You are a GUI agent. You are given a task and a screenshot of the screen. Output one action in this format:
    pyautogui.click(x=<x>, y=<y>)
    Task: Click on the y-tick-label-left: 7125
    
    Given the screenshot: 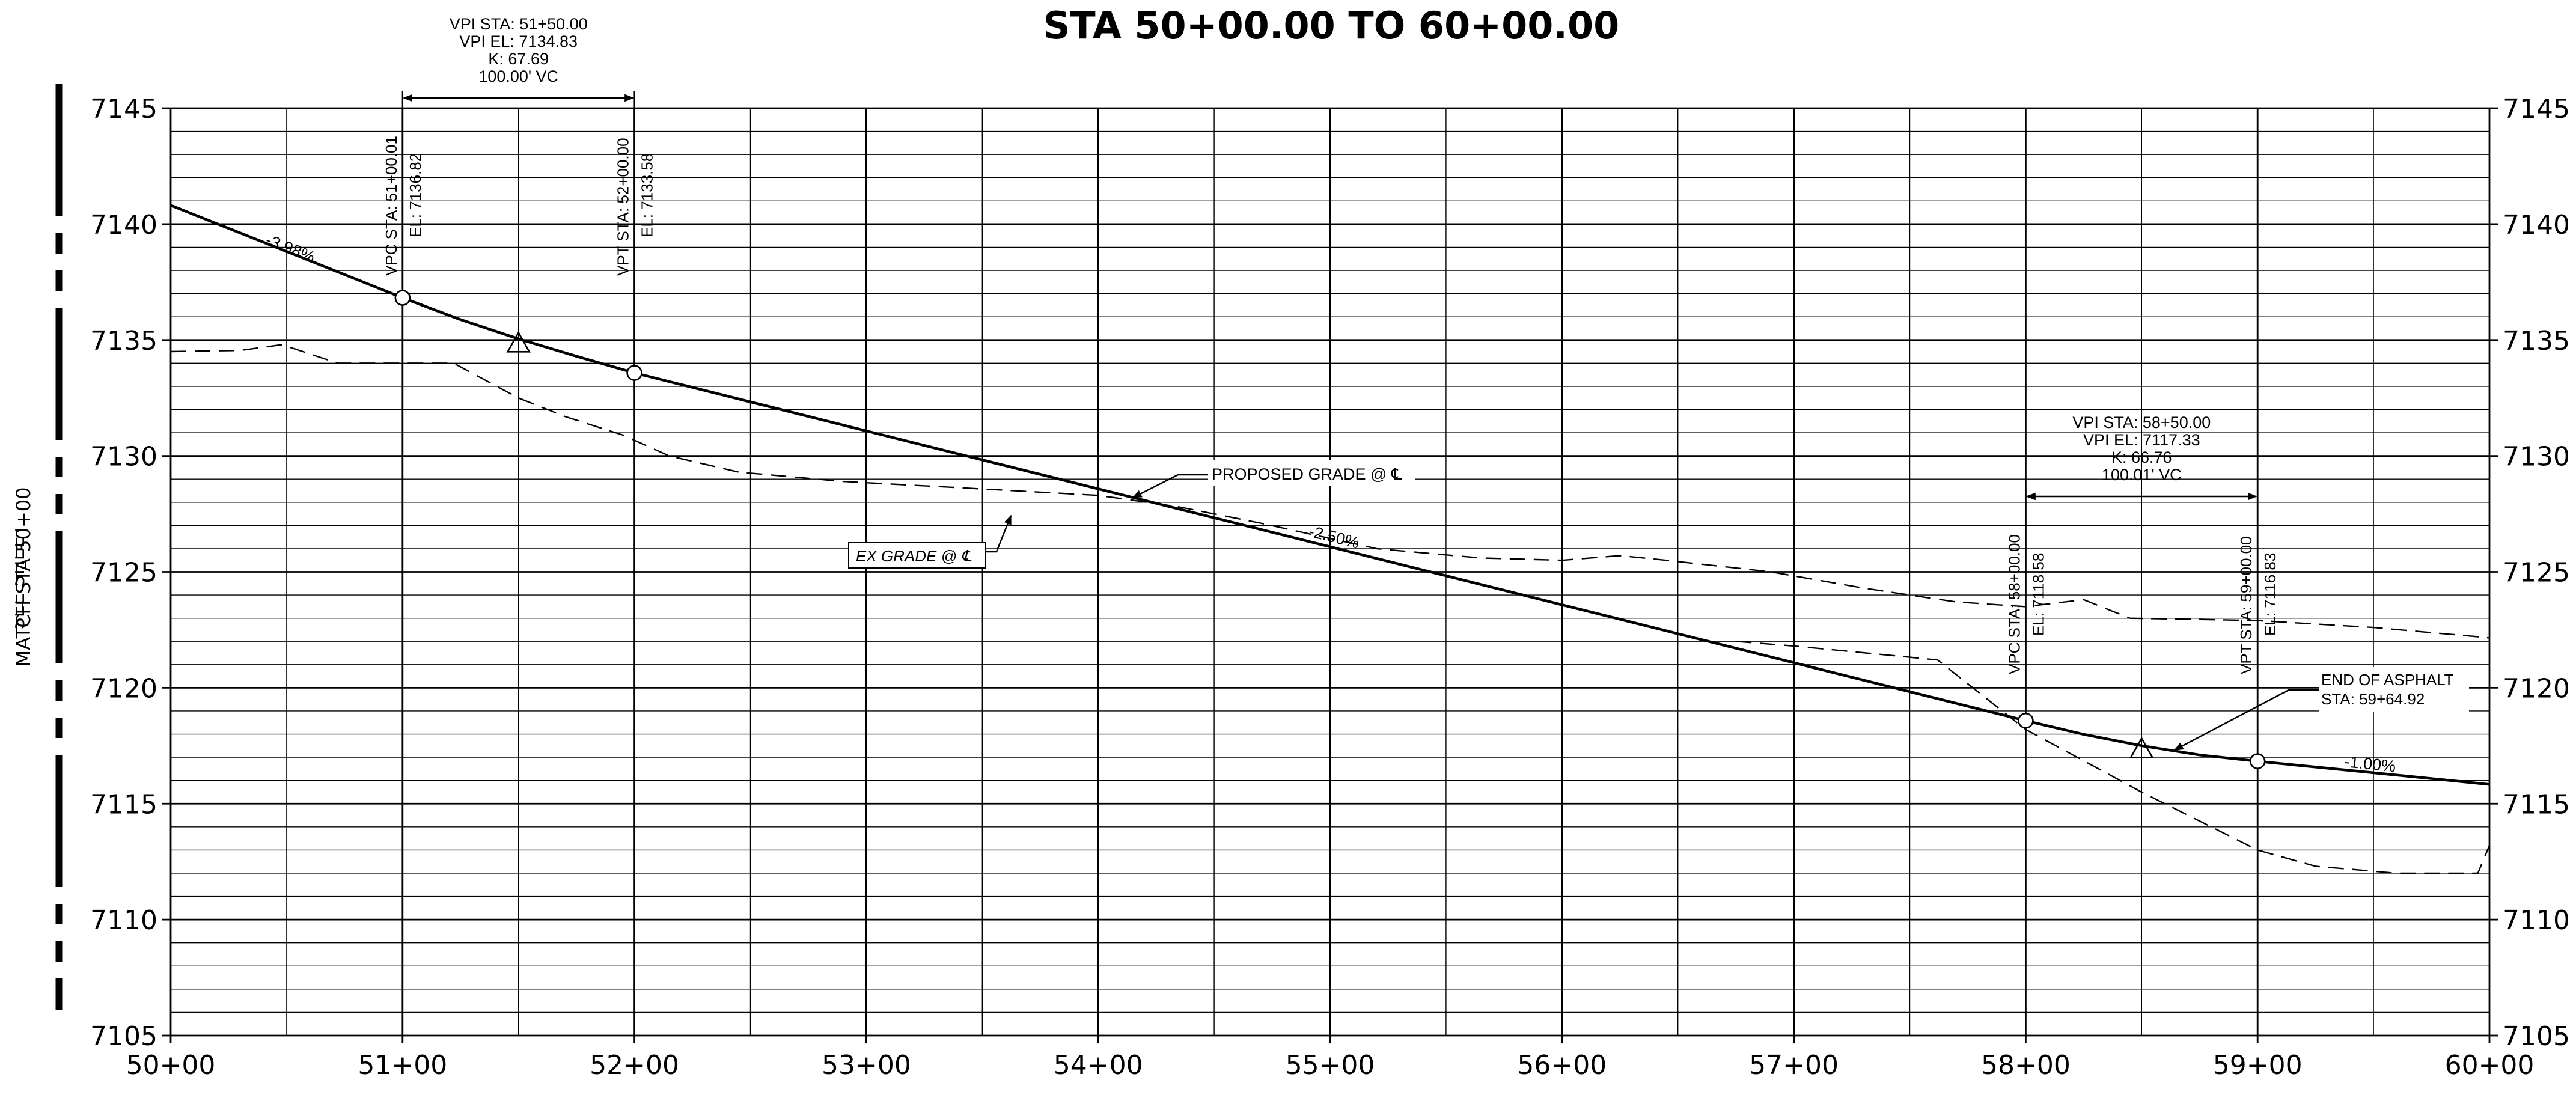 What is the action you would take?
    pyautogui.click(x=123, y=573)
    